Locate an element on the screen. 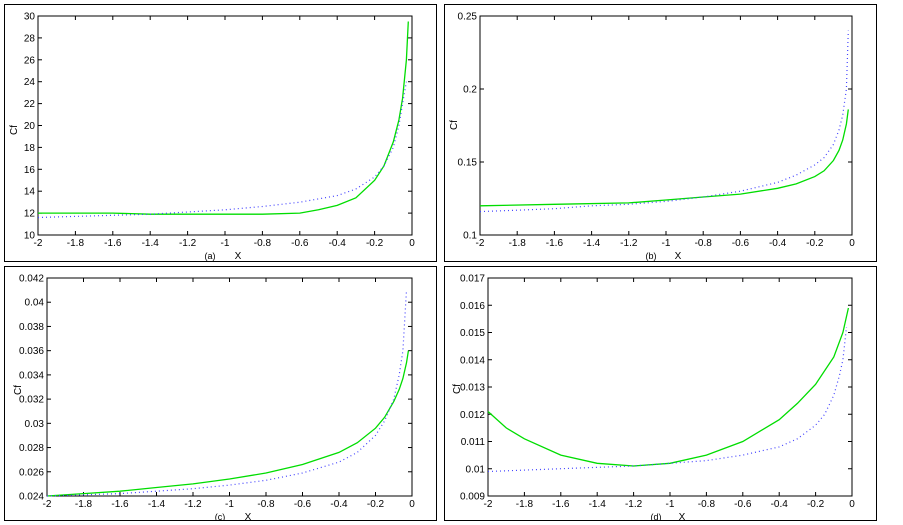 The height and width of the screenshot is (525, 903). y-tick-label: 0.03 is located at coordinates (35, 424).